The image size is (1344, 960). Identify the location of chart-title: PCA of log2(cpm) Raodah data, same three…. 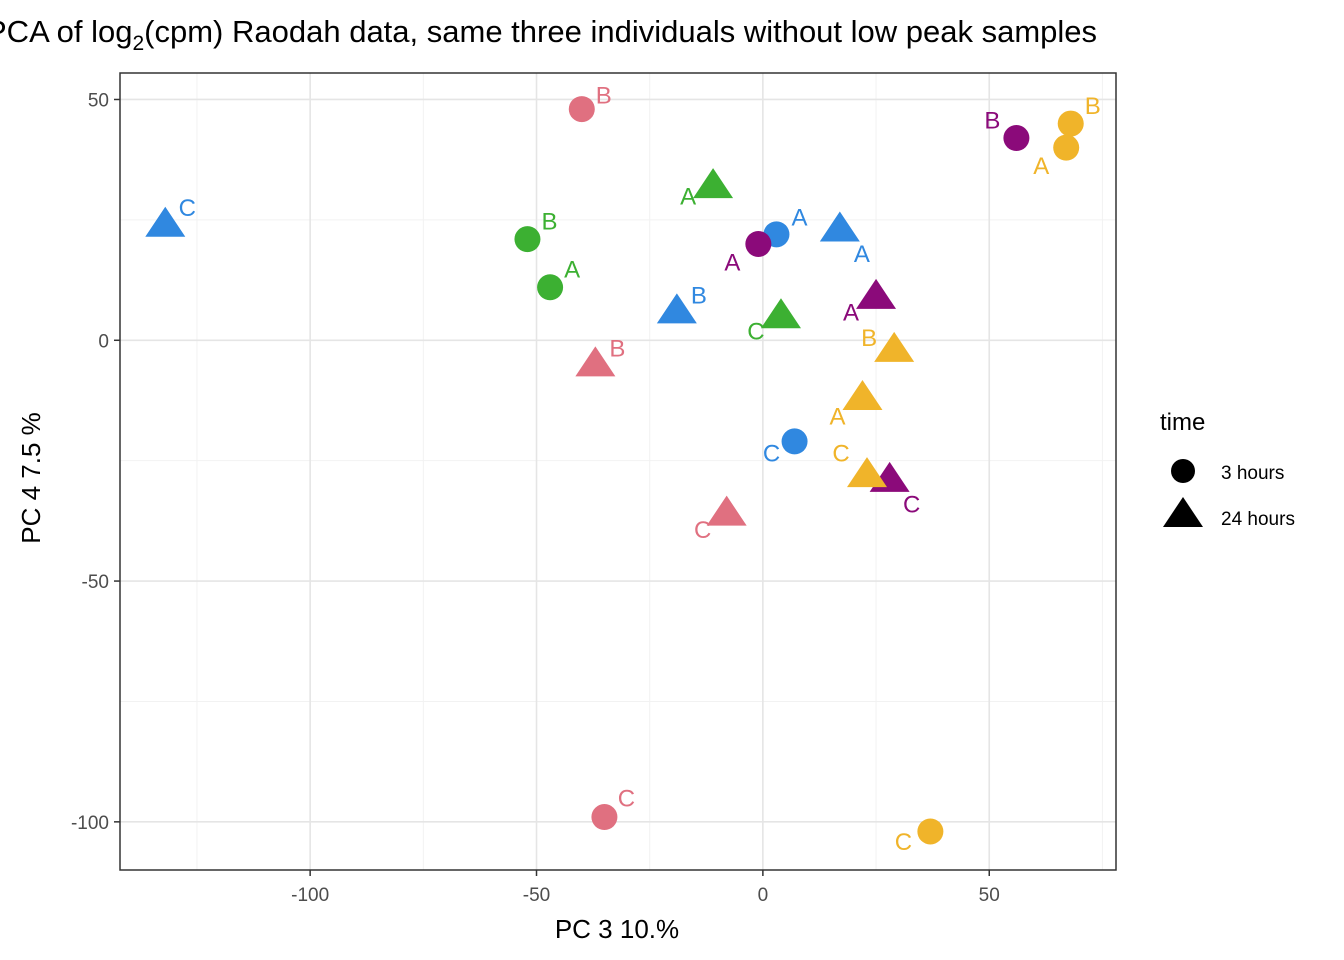
(548, 34).